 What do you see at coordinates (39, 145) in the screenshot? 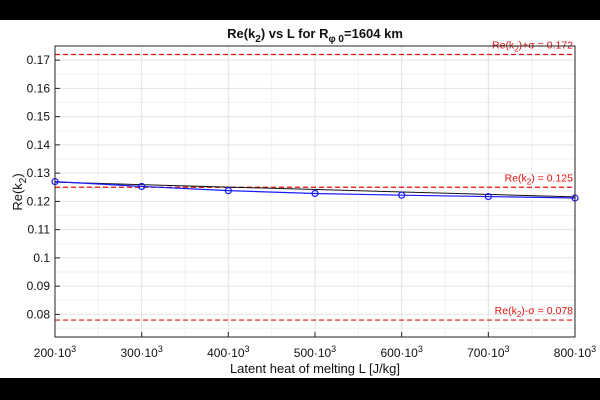
I see `y-tick-label: 0.14` at bounding box center [39, 145].